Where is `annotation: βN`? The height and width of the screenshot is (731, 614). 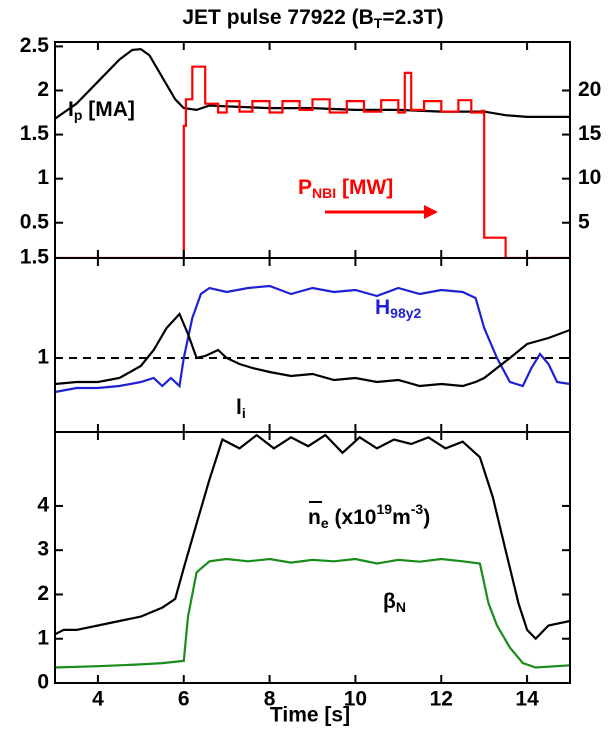
annotation: βN is located at coordinates (394, 602).